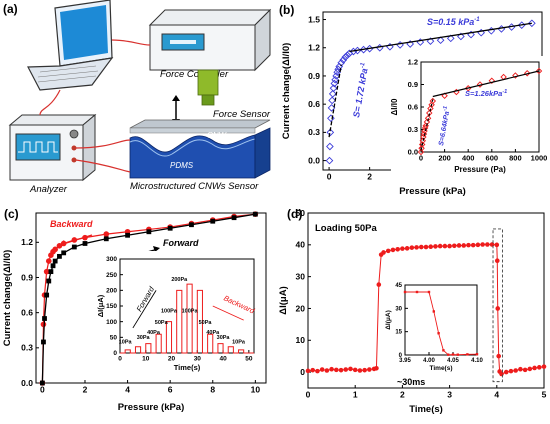  I want to click on c-inset-forward-arrow, so click(144, 309).